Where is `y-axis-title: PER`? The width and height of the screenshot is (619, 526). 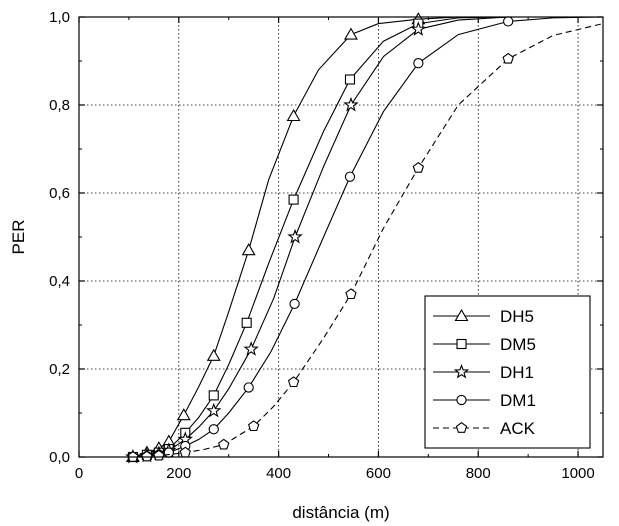
y-axis-title: PER is located at coordinates (18, 237).